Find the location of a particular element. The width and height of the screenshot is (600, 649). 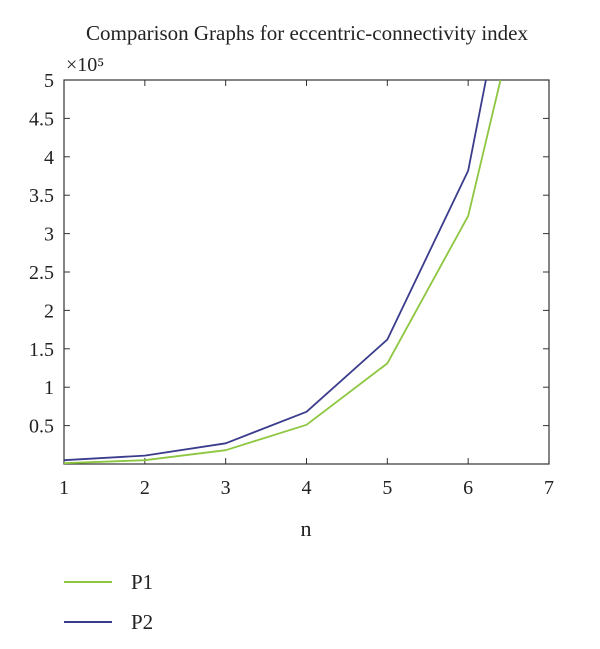

legend-label-p1: P1 is located at coordinates (142, 582).